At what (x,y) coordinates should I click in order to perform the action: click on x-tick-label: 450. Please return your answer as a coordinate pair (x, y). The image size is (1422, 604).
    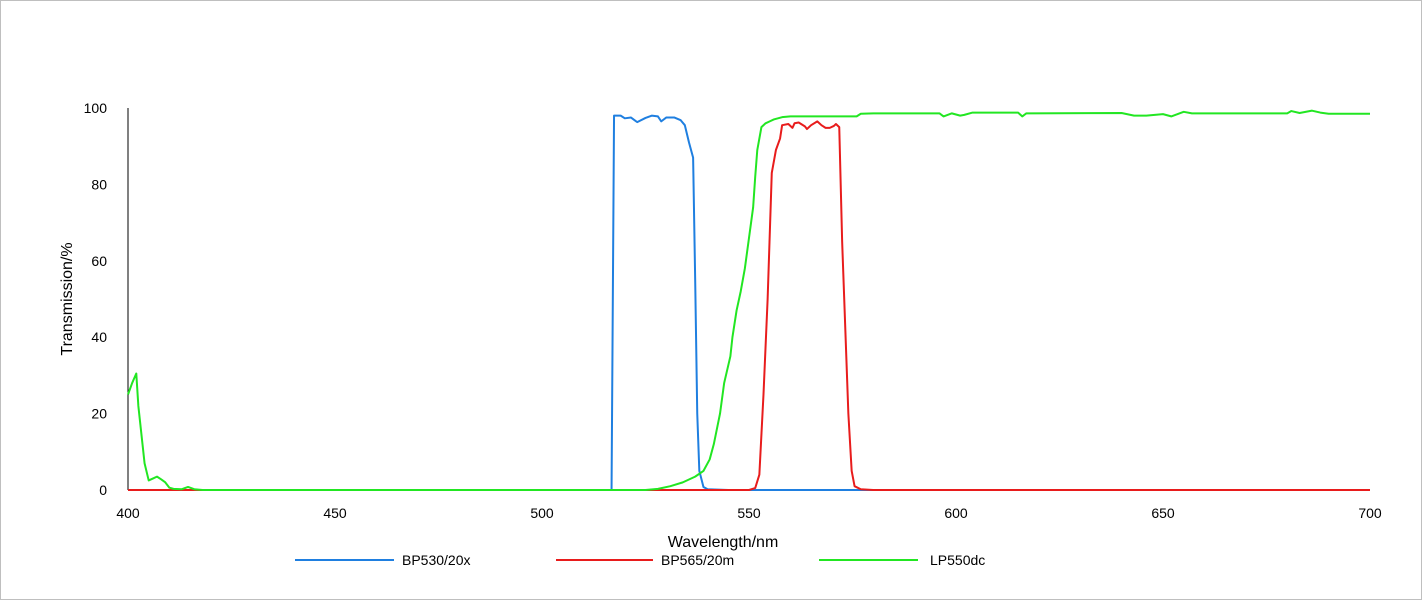
    Looking at the image, I should click on (335, 513).